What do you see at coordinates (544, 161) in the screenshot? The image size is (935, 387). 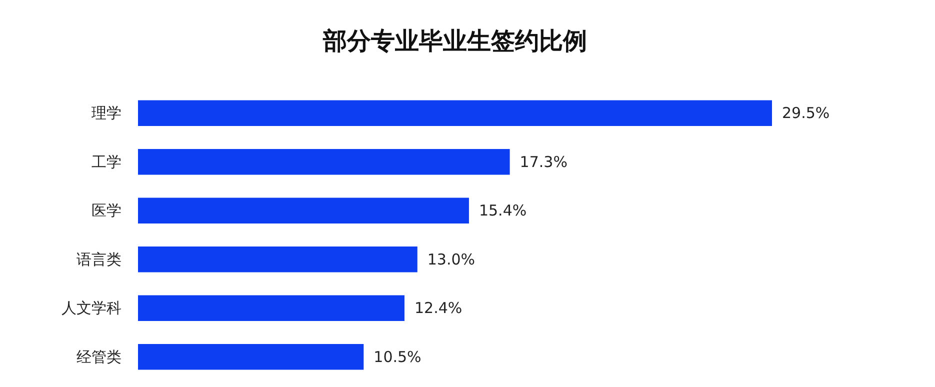 I see `data-label: 17.3%` at bounding box center [544, 161].